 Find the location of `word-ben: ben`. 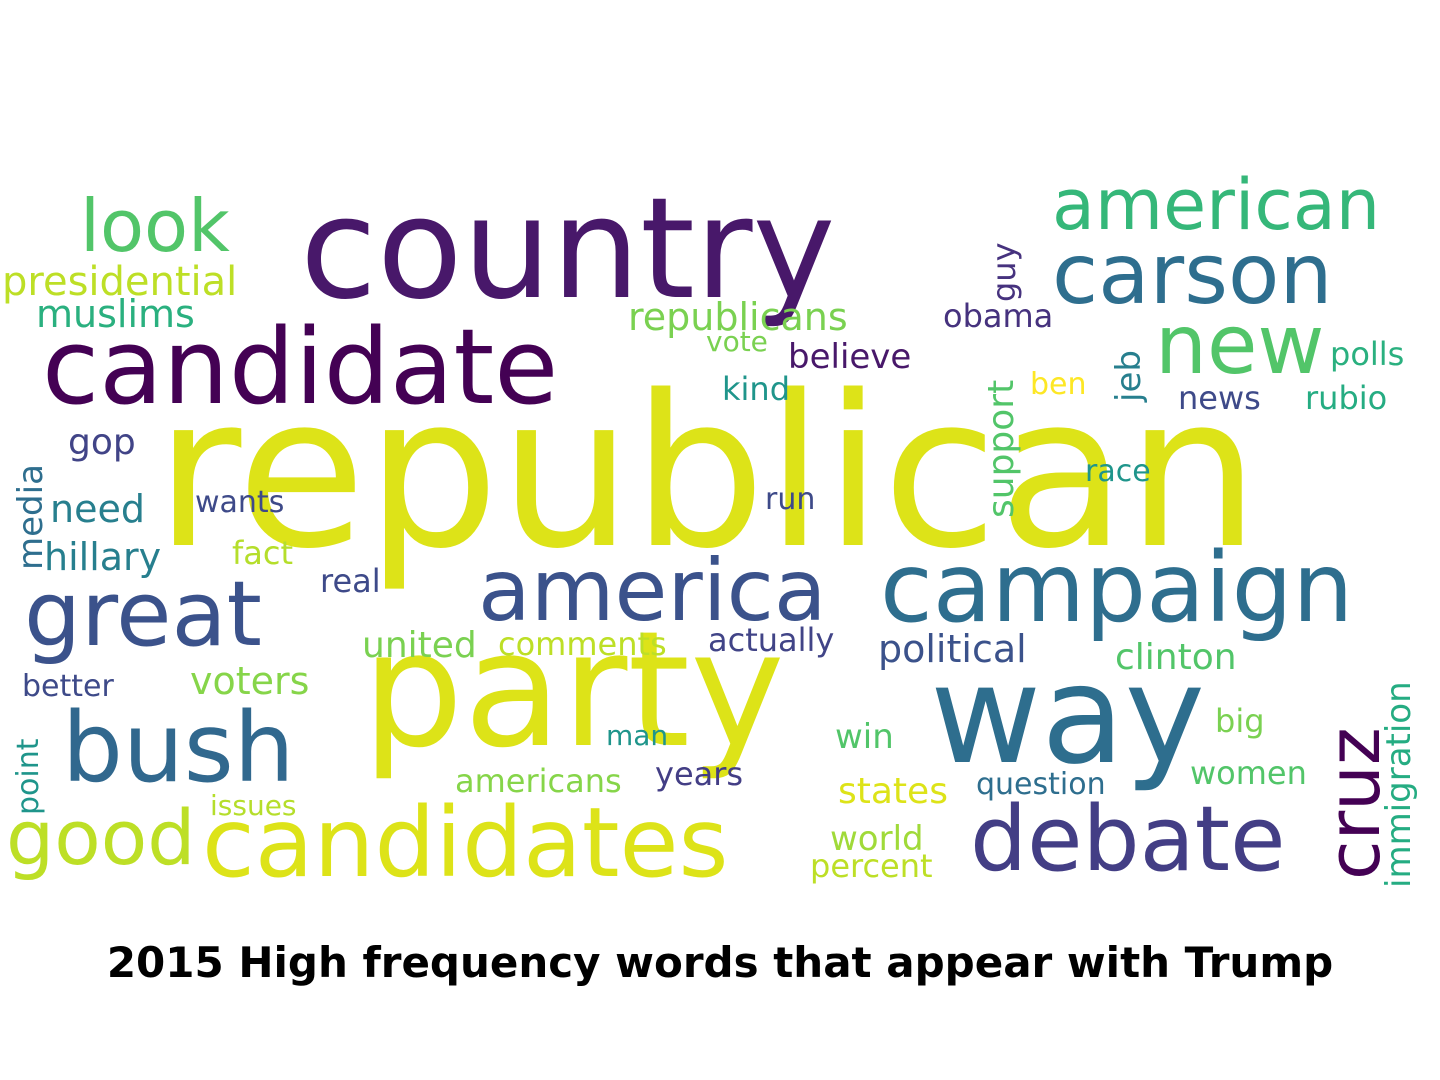

word-ben: ben is located at coordinates (1058, 384).